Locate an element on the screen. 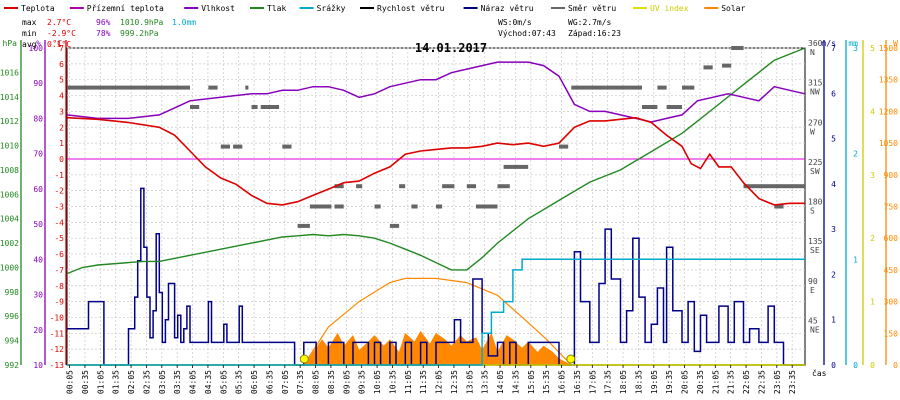 This screenshot has width=900, height=400. axis-tick-pct: 30 is located at coordinates (38, 295).